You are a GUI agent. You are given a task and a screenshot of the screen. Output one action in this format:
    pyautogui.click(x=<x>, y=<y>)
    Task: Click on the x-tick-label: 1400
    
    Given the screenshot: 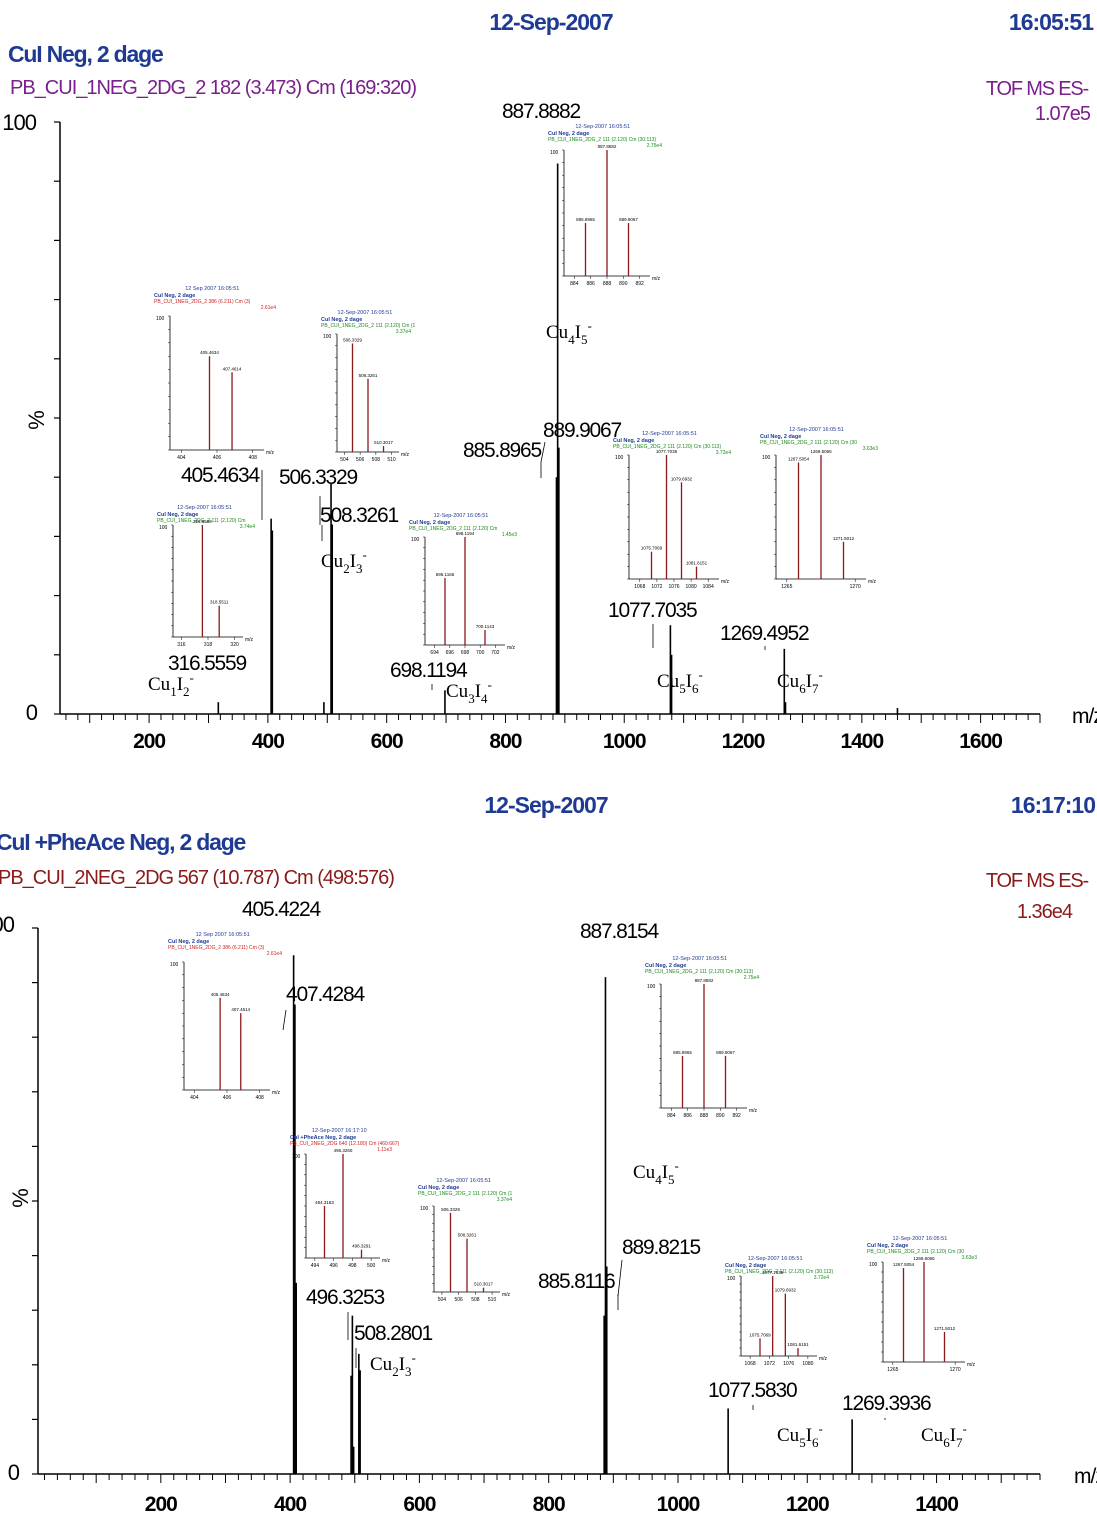 What is the action you would take?
    pyautogui.click(x=936, y=1503)
    